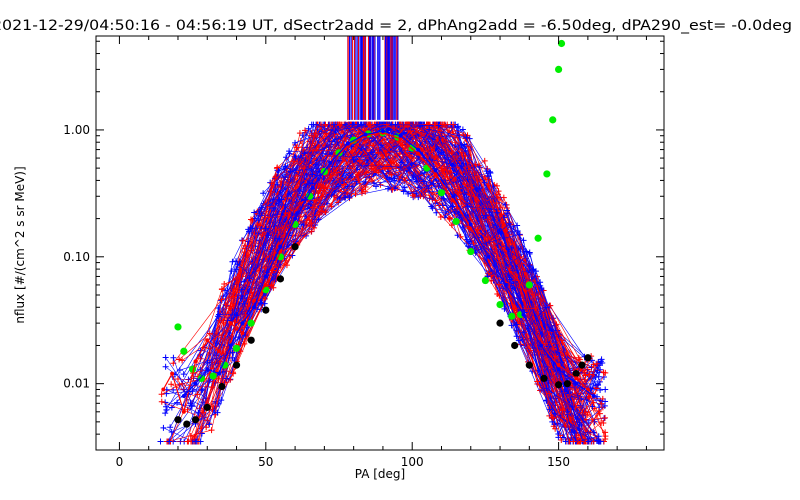 The image size is (800, 500). Describe the element at coordinates (380, 474) in the screenshot. I see `x-axis-label: PA [deg]` at that location.